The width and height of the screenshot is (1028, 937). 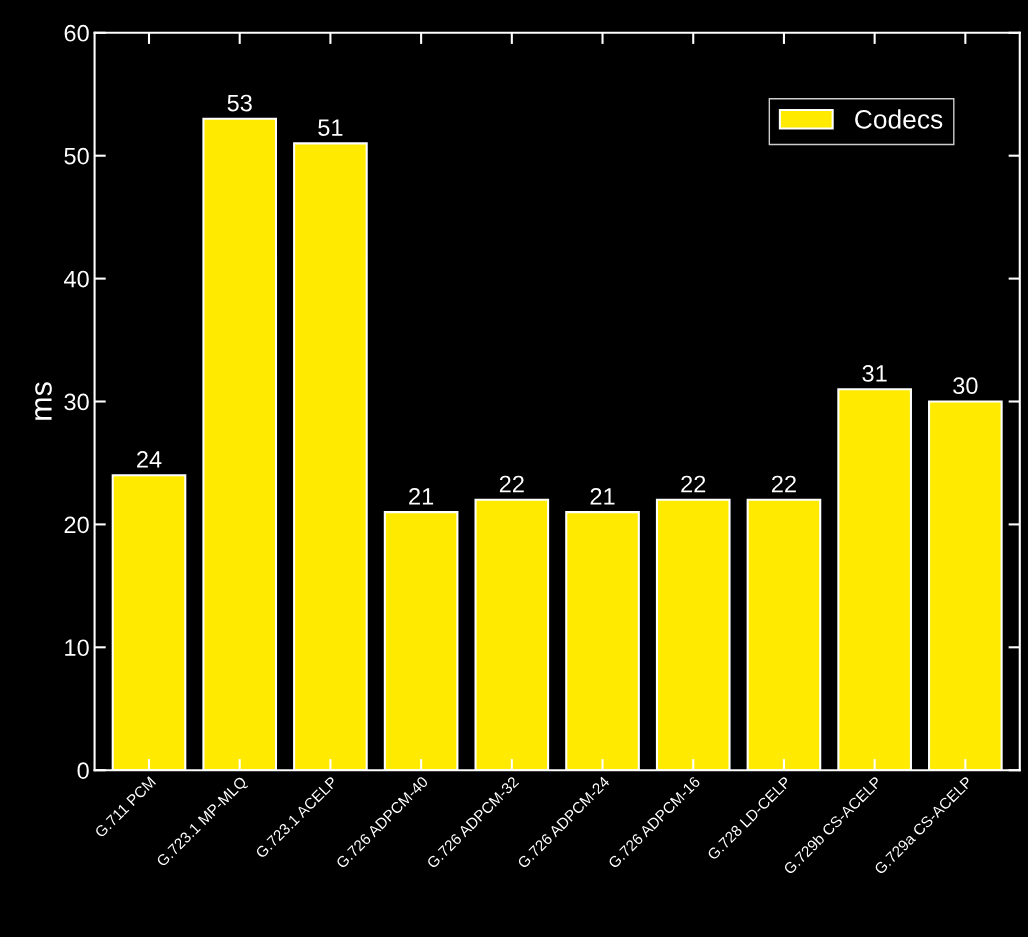 I want to click on legend-label: Codecs, so click(x=899, y=119).